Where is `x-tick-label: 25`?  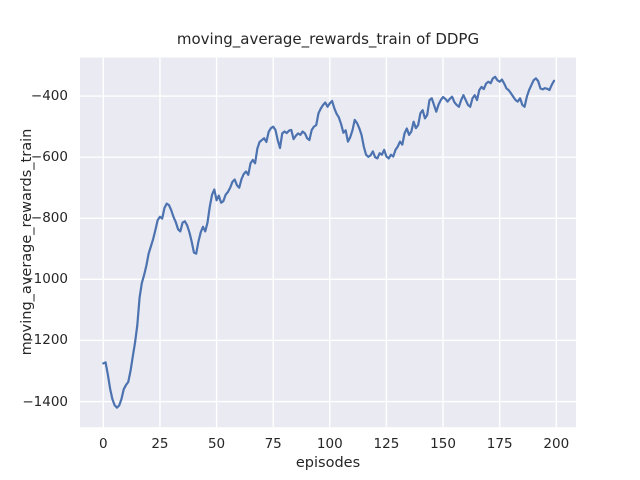 x-tick-label: 25 is located at coordinates (160, 444).